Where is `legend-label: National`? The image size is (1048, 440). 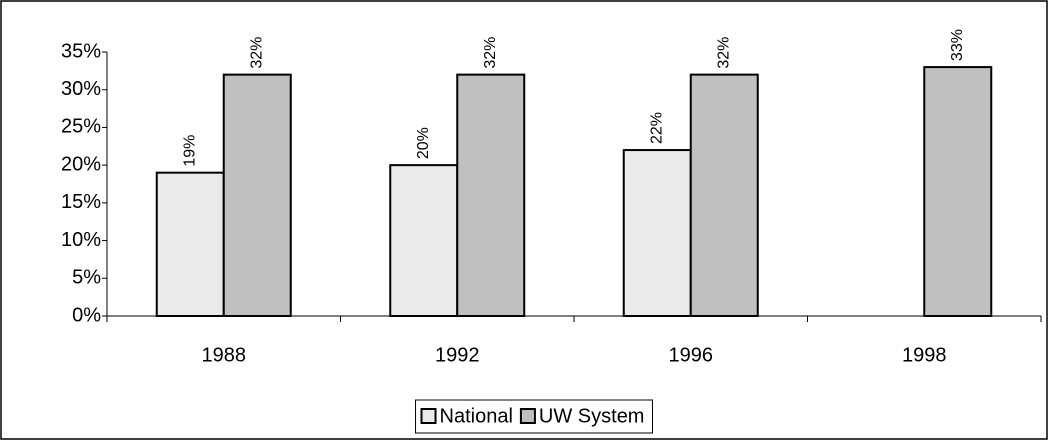
legend-label: National is located at coordinates (476, 416).